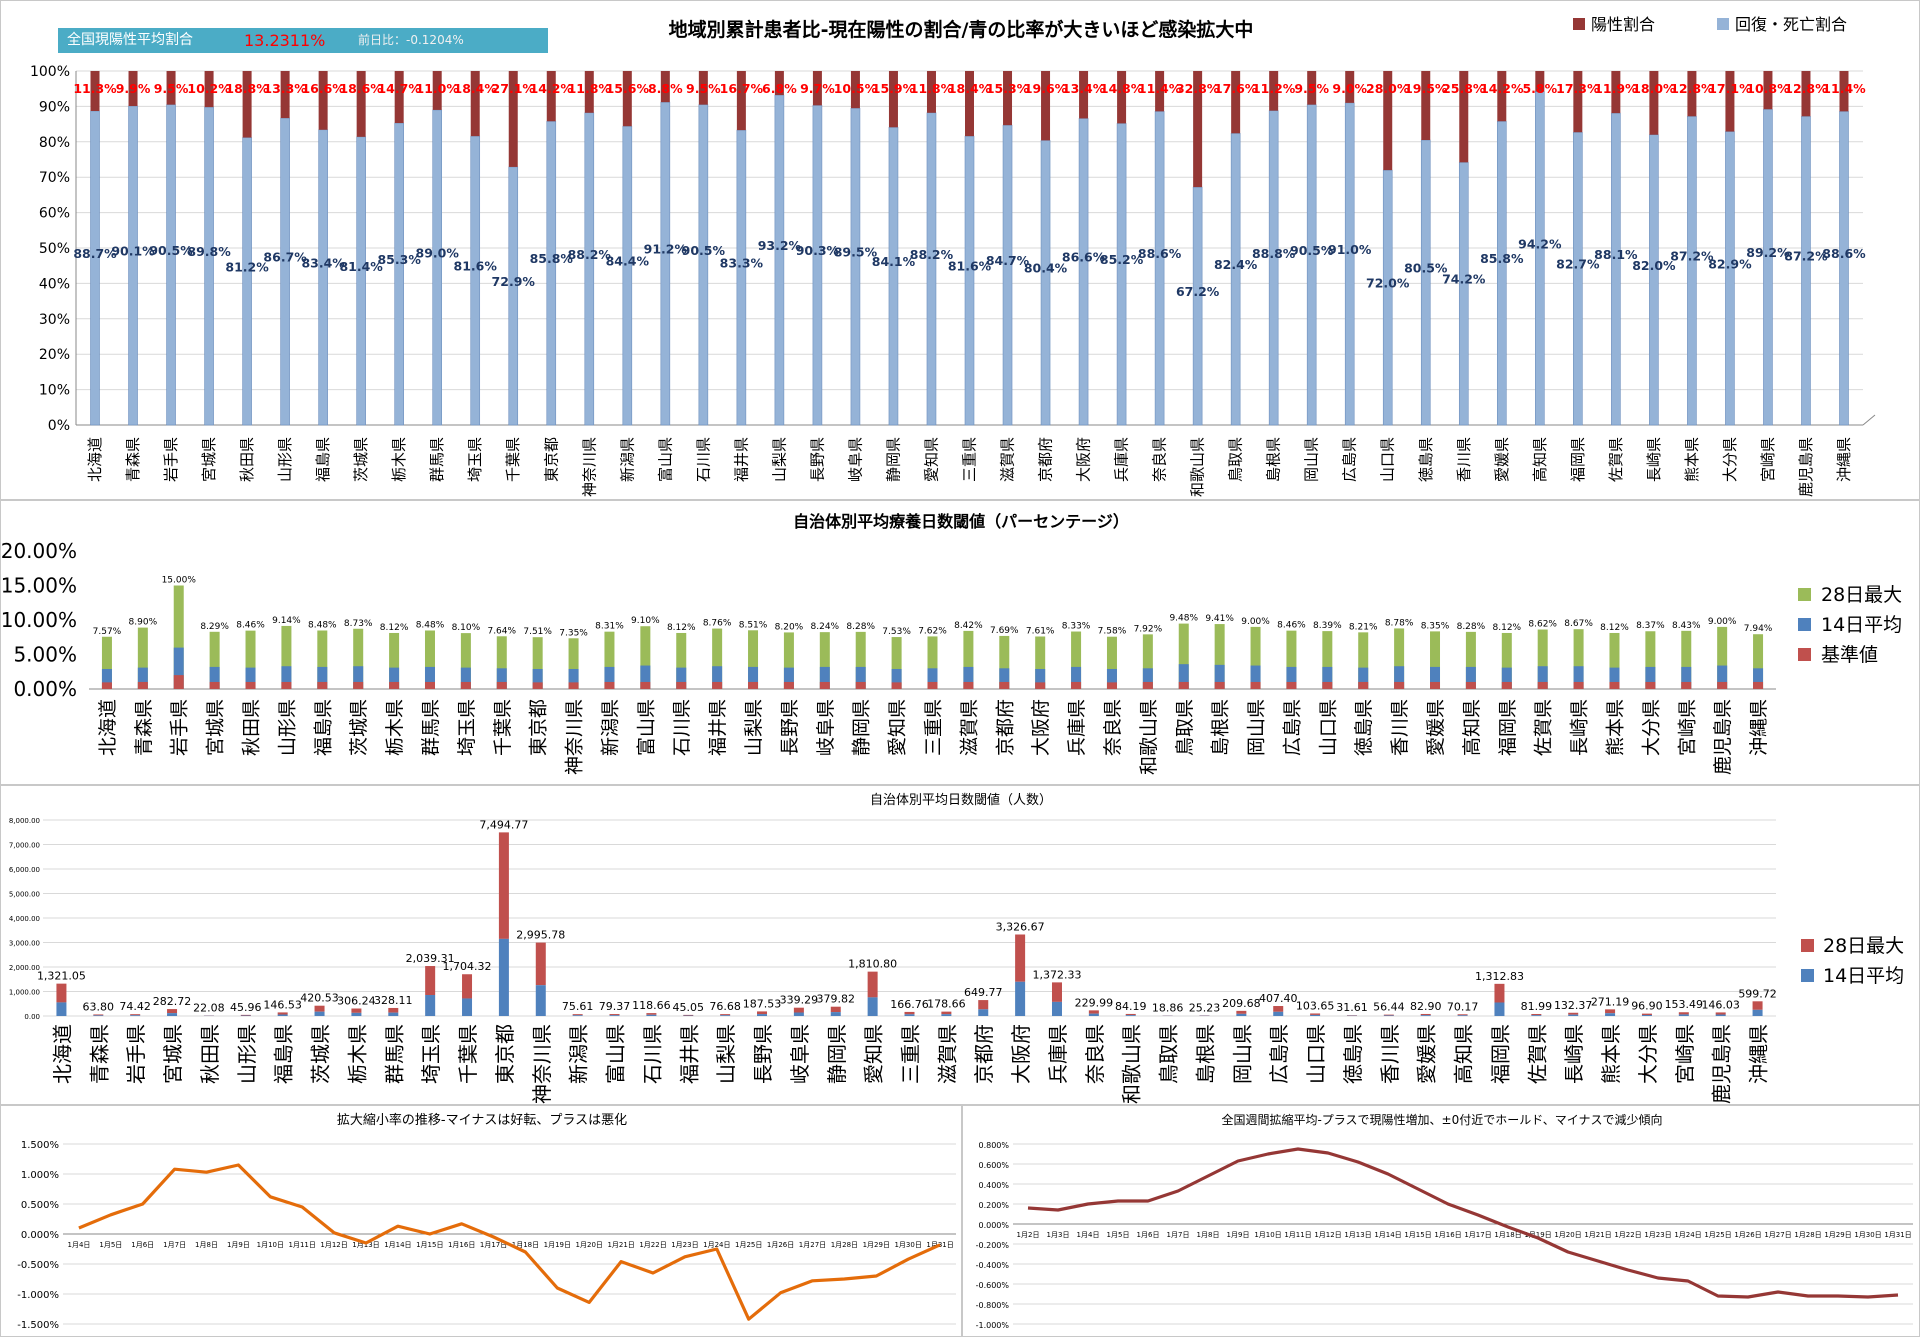  Describe the element at coordinates (54, 249) in the screenshot. I see `y-tick-label: 50%` at that location.